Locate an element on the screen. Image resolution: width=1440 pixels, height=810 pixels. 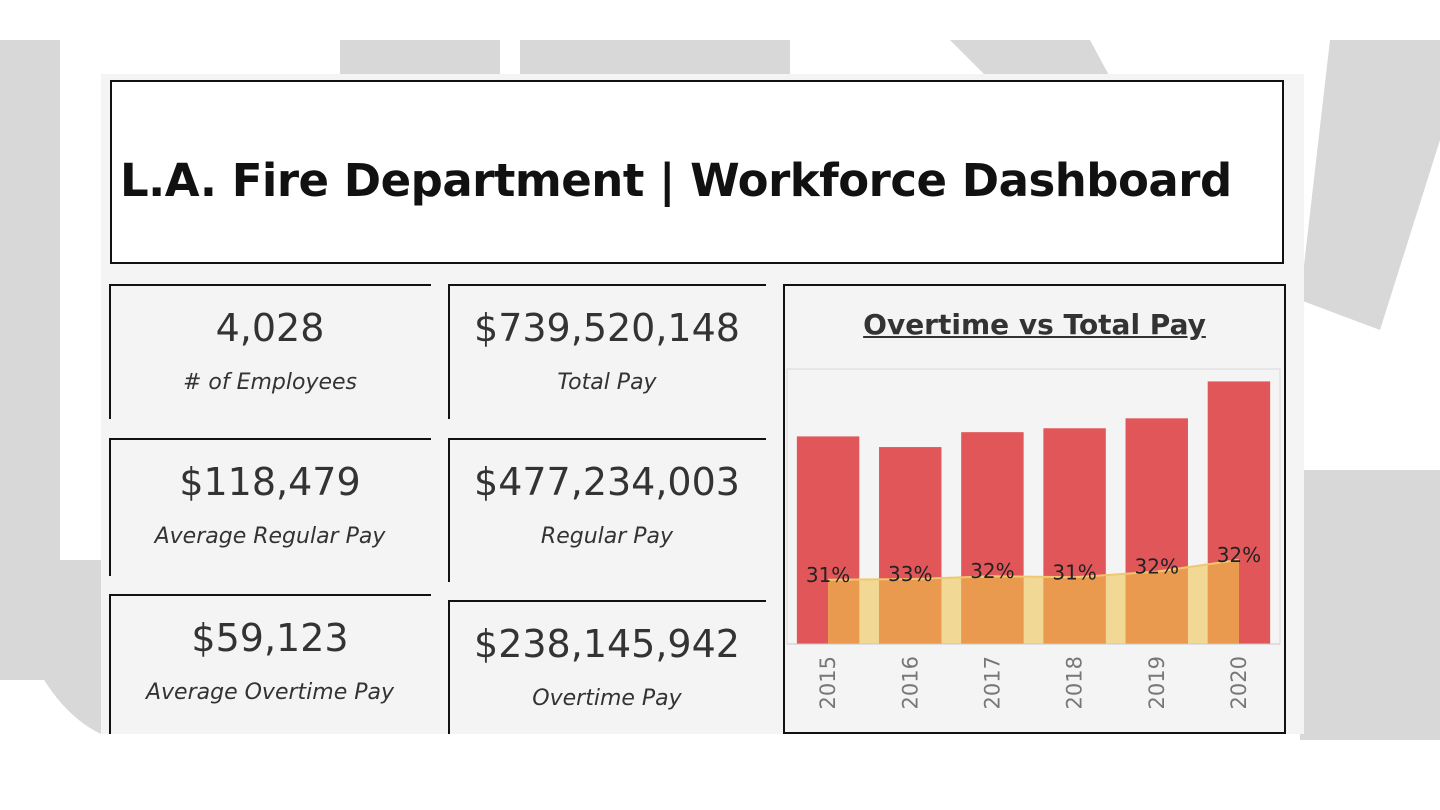
kpi-value: $739,520,148 is located at coordinates (607, 328).